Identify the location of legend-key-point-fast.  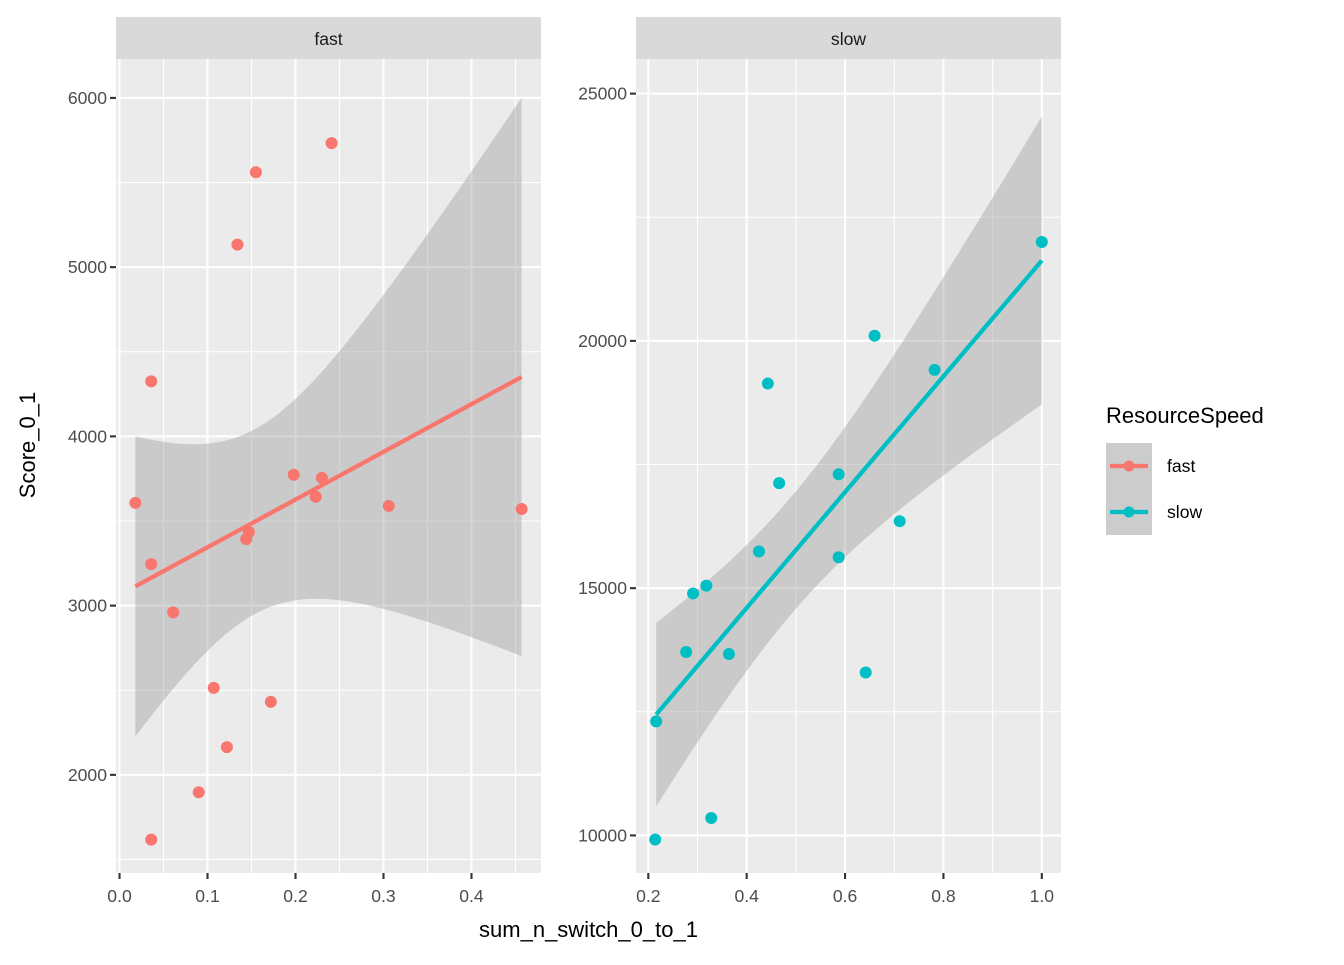
(1129, 466).